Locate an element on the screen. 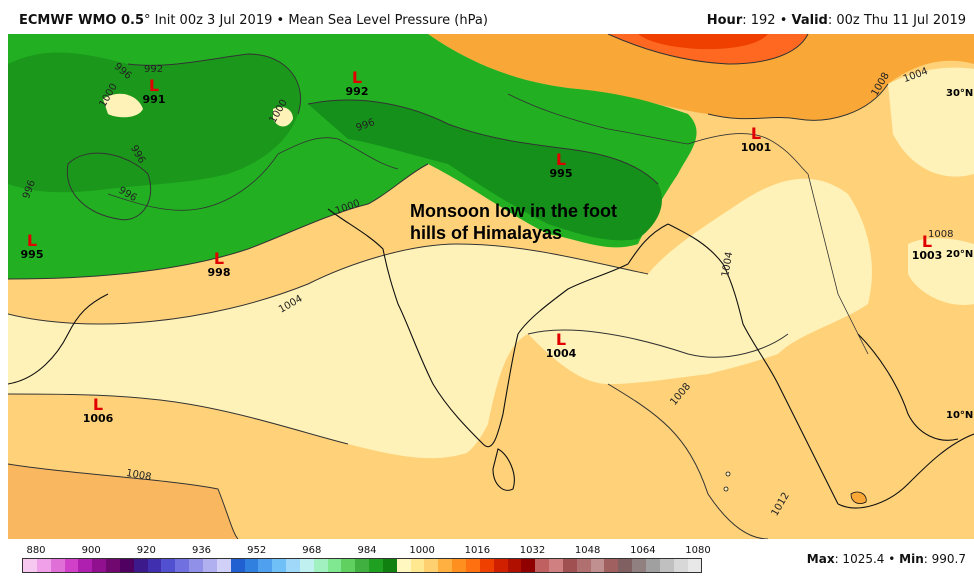 This screenshot has height=582, width=974. latitude-label: 30°N is located at coordinates (960, 93).